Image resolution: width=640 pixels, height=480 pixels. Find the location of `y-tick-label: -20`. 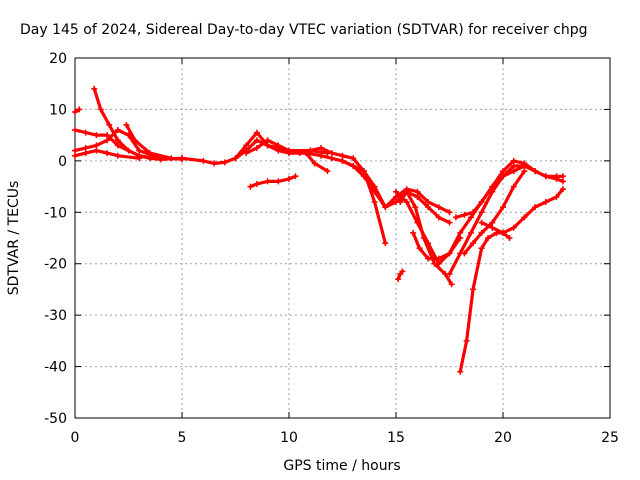

y-tick-label: -20 is located at coordinates (55, 265).